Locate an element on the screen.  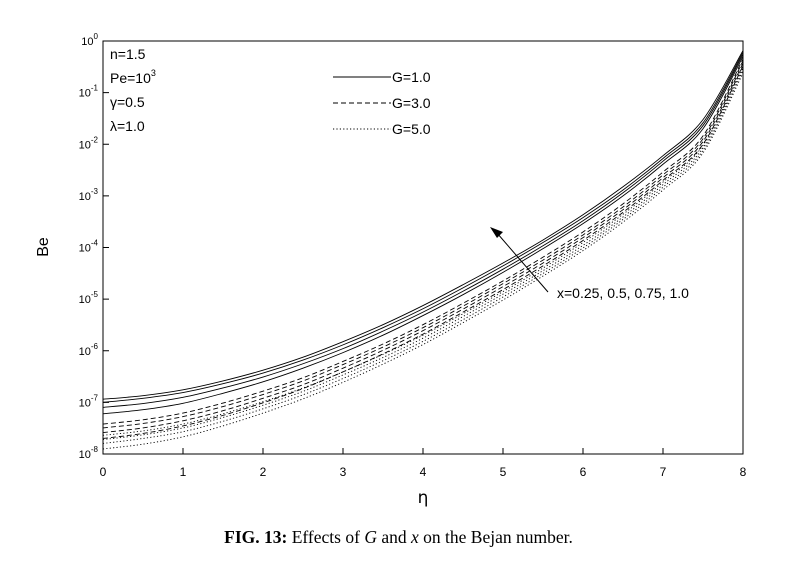
parameter-label: γ=0.5 is located at coordinates (127, 102).